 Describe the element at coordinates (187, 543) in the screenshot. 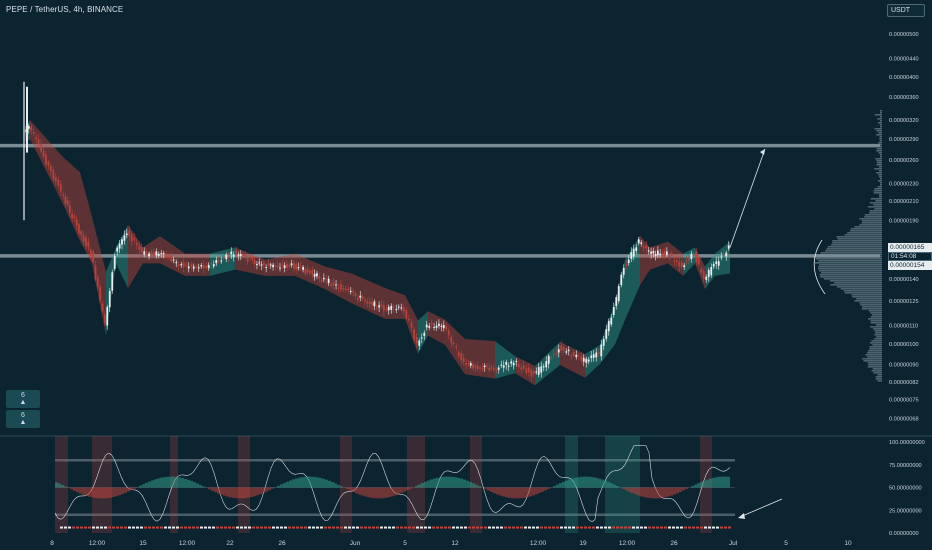

I see `time-axis-label: 12:00` at that location.